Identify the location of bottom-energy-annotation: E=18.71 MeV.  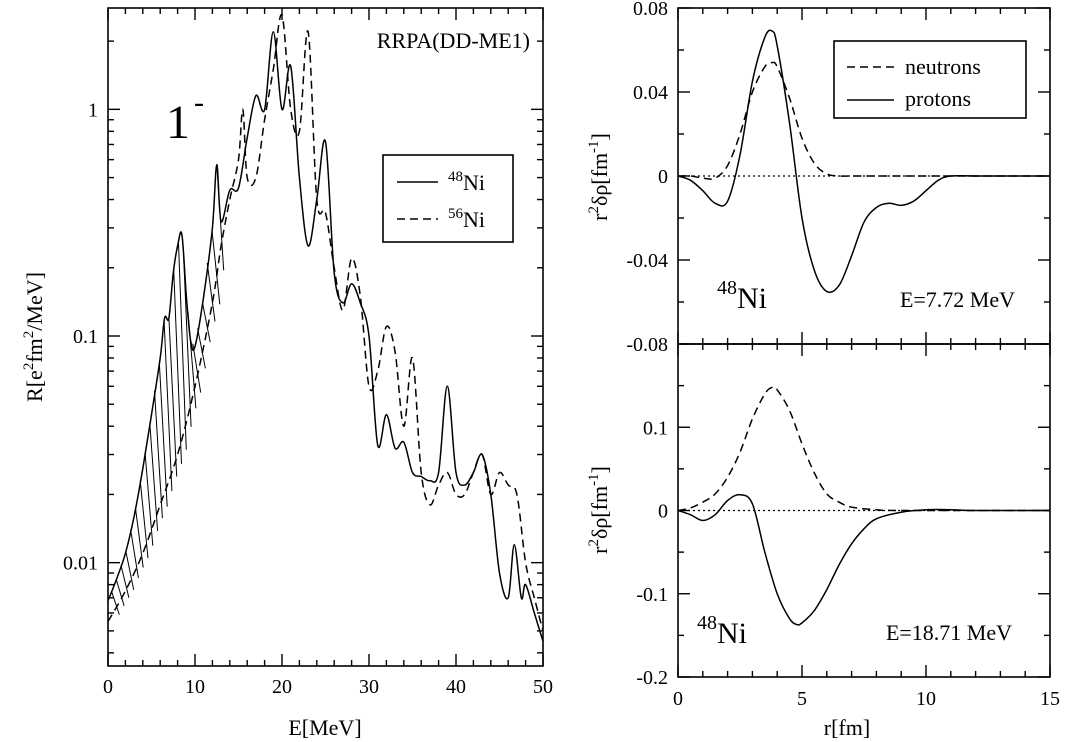
(949, 632).